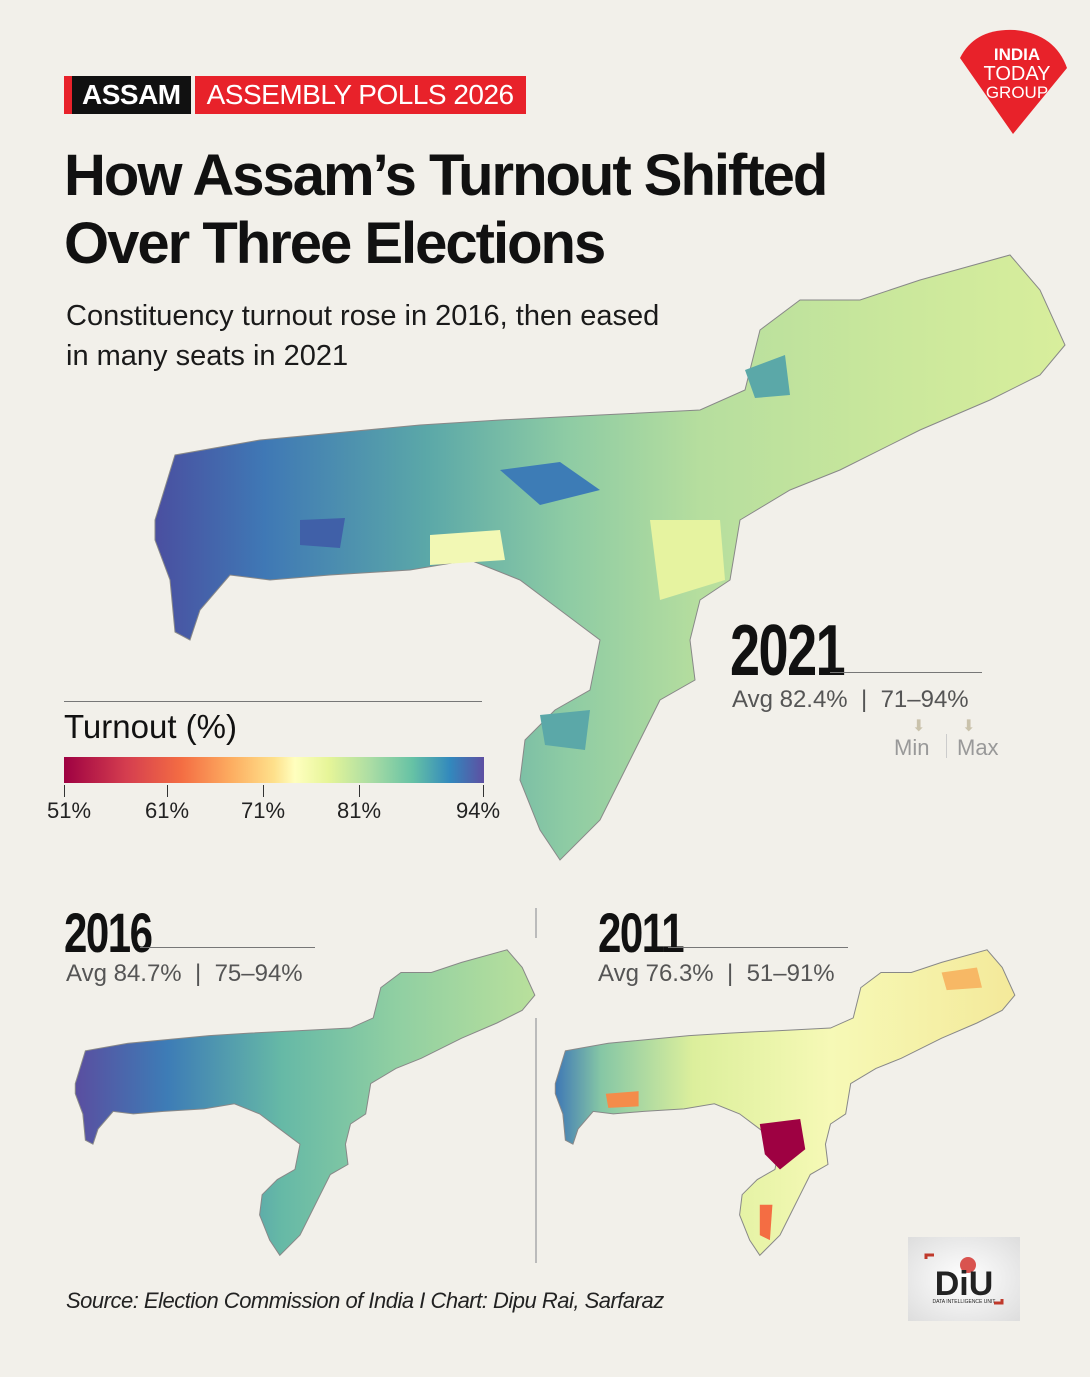 Image resolution: width=1090 pixels, height=1377 pixels. What do you see at coordinates (274, 770) in the screenshot?
I see `legend-color-bar` at bounding box center [274, 770].